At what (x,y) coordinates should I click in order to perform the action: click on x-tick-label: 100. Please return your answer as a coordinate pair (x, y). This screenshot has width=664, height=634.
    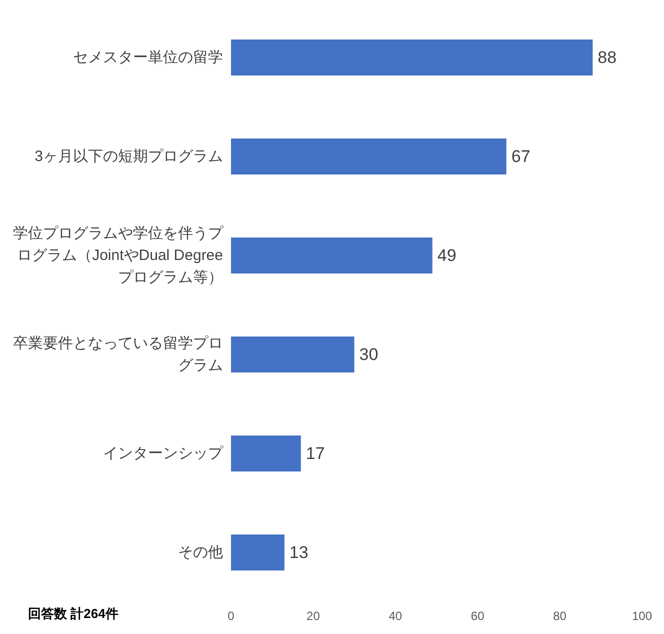
    Looking at the image, I should click on (642, 616).